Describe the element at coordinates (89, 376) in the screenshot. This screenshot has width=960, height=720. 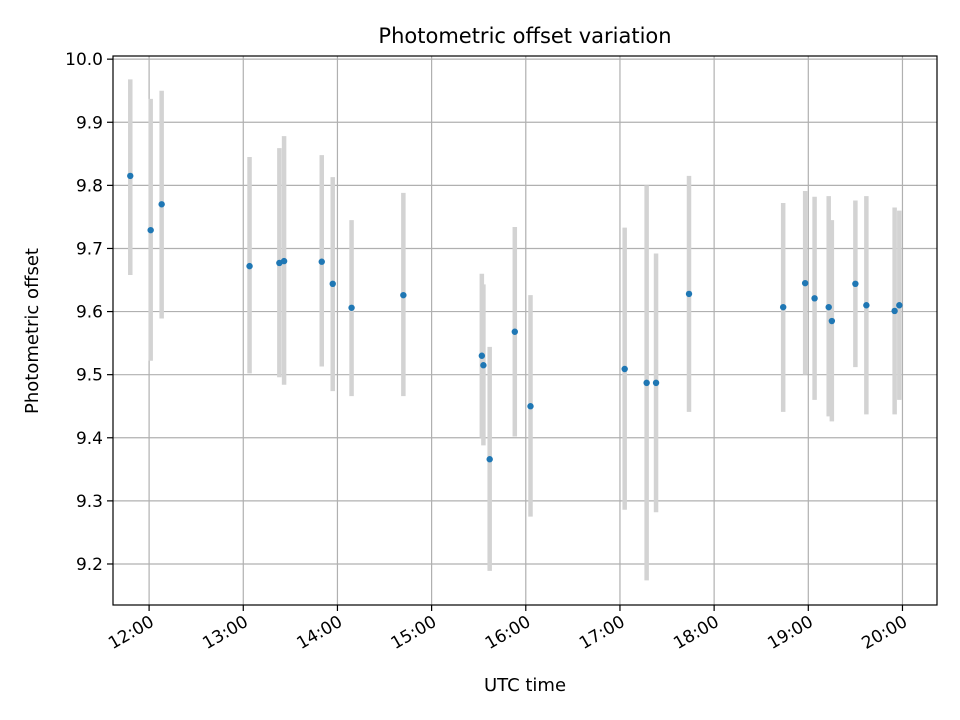
I see `y-tick-label: 9.5` at that location.